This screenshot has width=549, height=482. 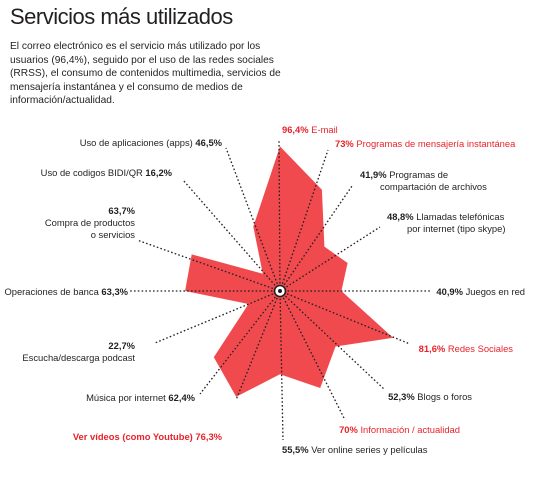 What do you see at coordinates (121, 16) in the screenshot?
I see `chart-title: Servicios más utilizados` at bounding box center [121, 16].